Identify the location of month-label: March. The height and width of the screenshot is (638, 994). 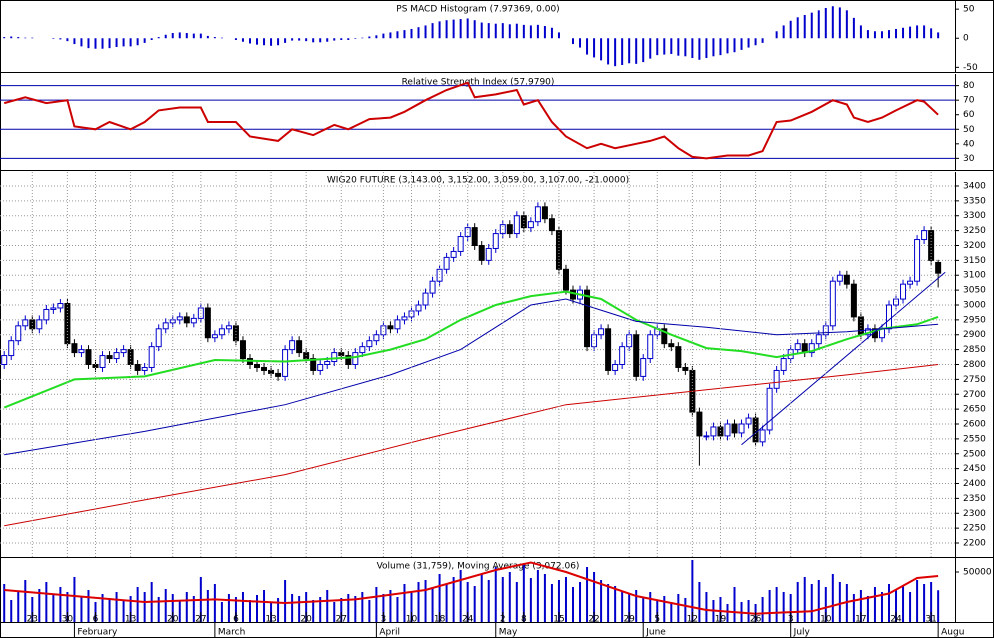
(231, 633).